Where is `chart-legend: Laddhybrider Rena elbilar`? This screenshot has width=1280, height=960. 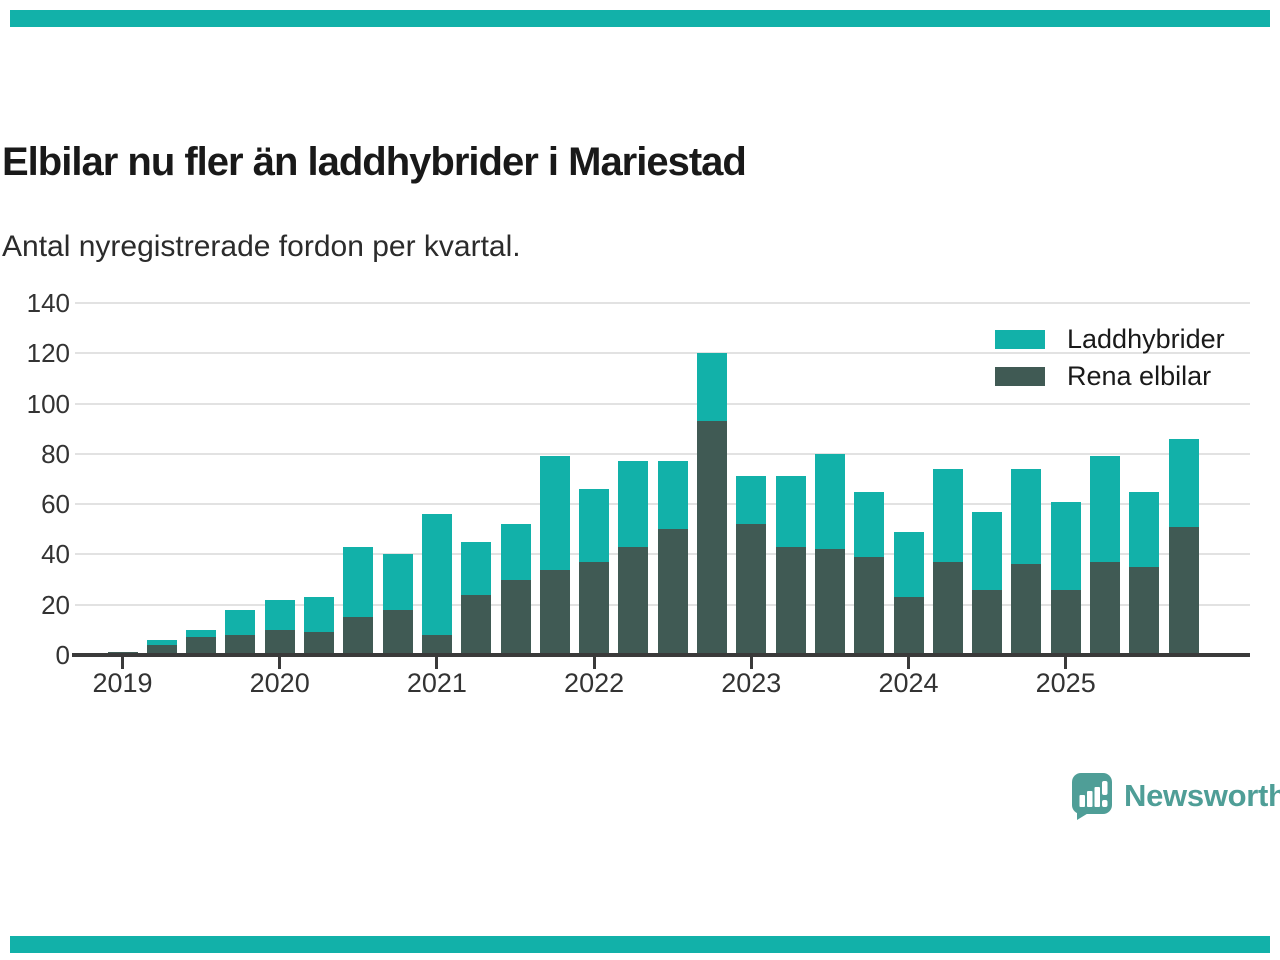 chart-legend: Laddhybrider Rena elbilar is located at coordinates (1110, 362).